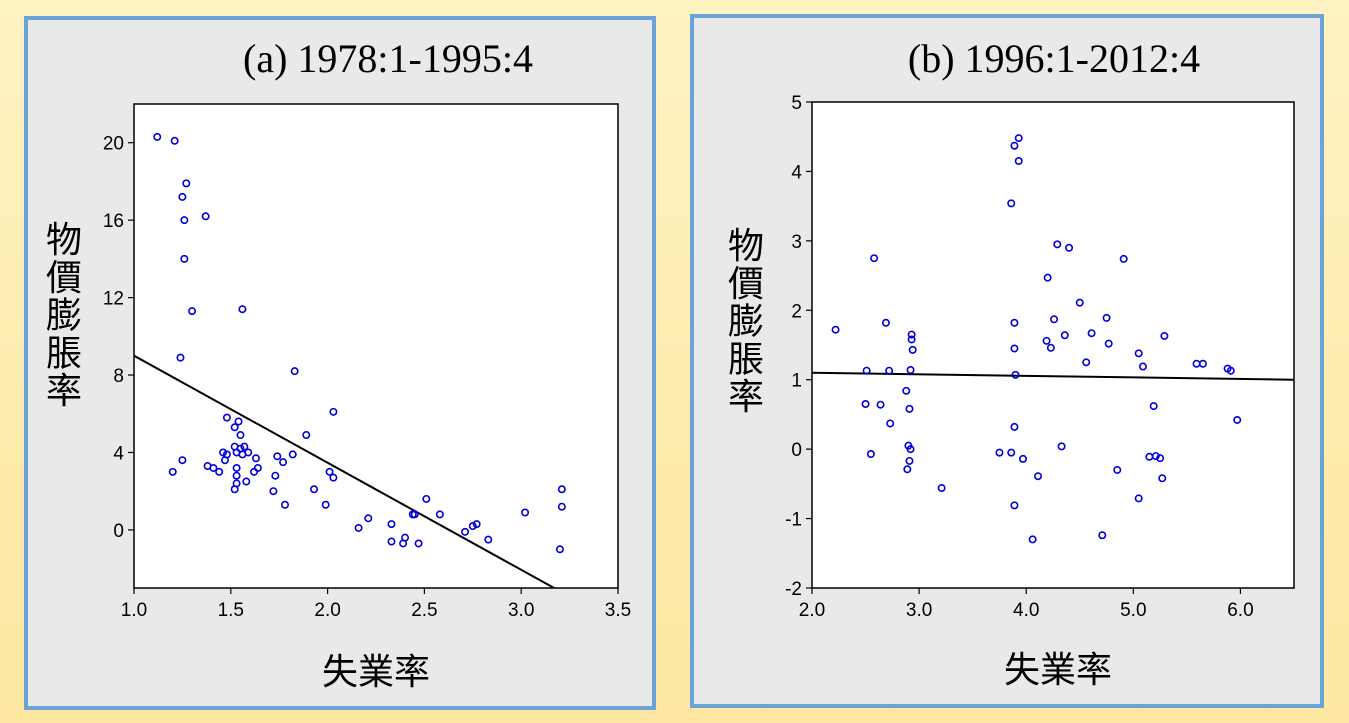 This screenshot has height=723, width=1349. What do you see at coordinates (796, 103) in the screenshot?
I see `y-tick-label: 5` at bounding box center [796, 103].